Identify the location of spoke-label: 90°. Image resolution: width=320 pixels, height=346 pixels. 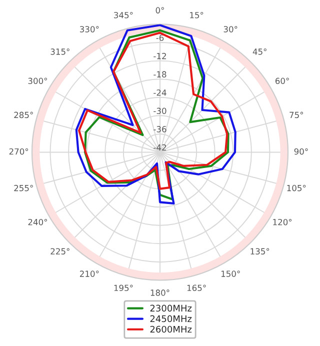
(301, 151).